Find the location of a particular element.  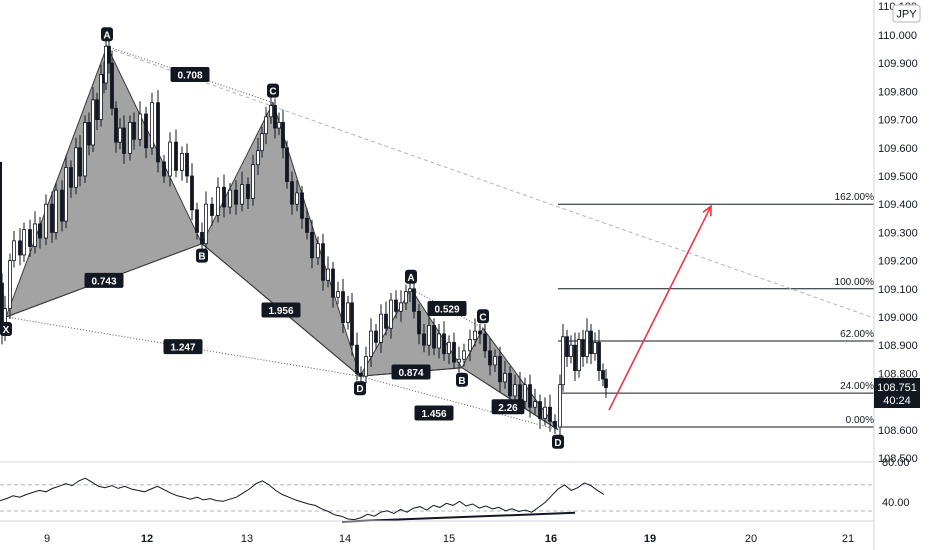

price-tick-label: 109.300 is located at coordinates (898, 233).